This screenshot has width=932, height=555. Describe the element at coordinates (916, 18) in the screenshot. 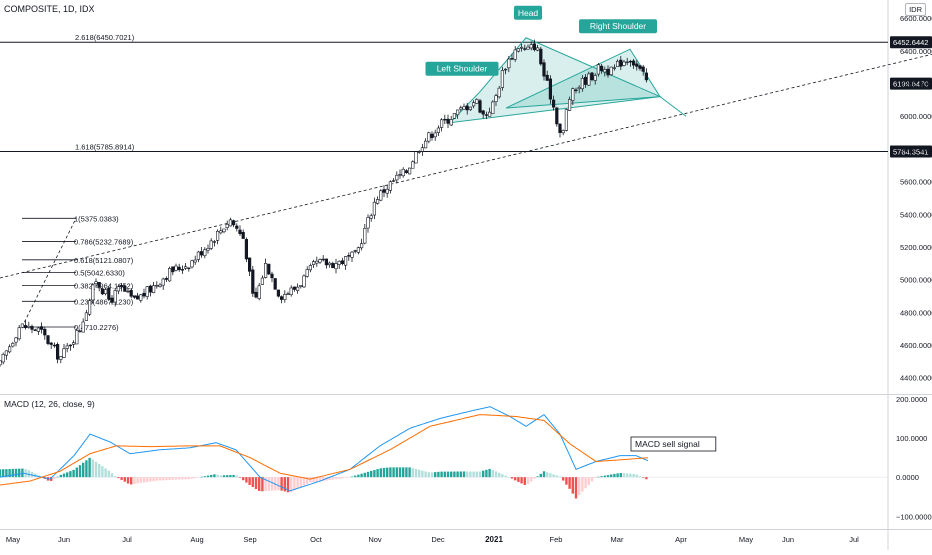

I see `price-tick-label: 6600.0000` at that location.